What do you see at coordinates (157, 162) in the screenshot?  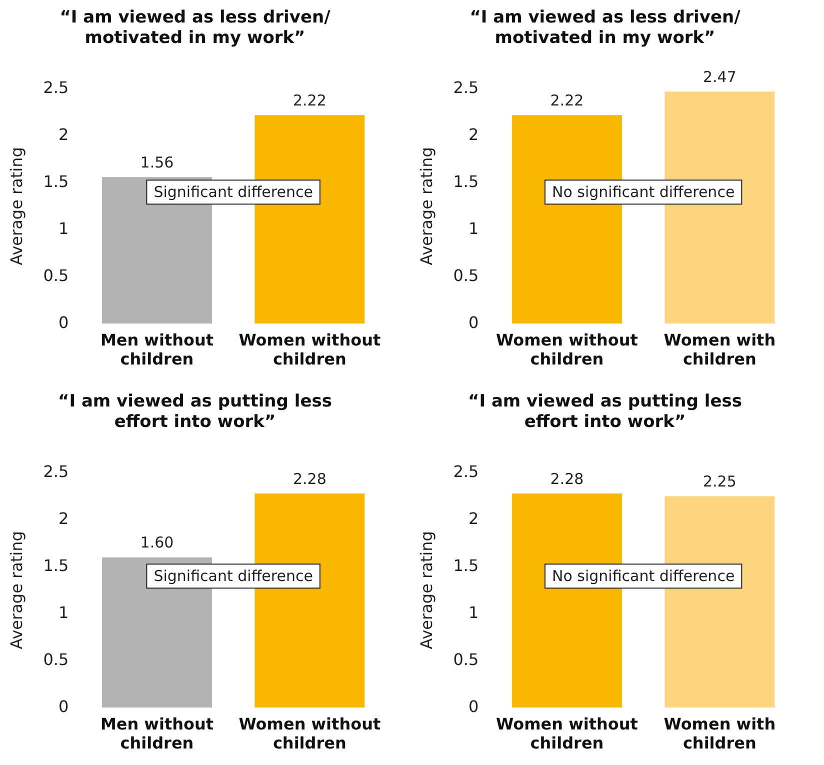 I see `data-label: 1.56` at bounding box center [157, 162].